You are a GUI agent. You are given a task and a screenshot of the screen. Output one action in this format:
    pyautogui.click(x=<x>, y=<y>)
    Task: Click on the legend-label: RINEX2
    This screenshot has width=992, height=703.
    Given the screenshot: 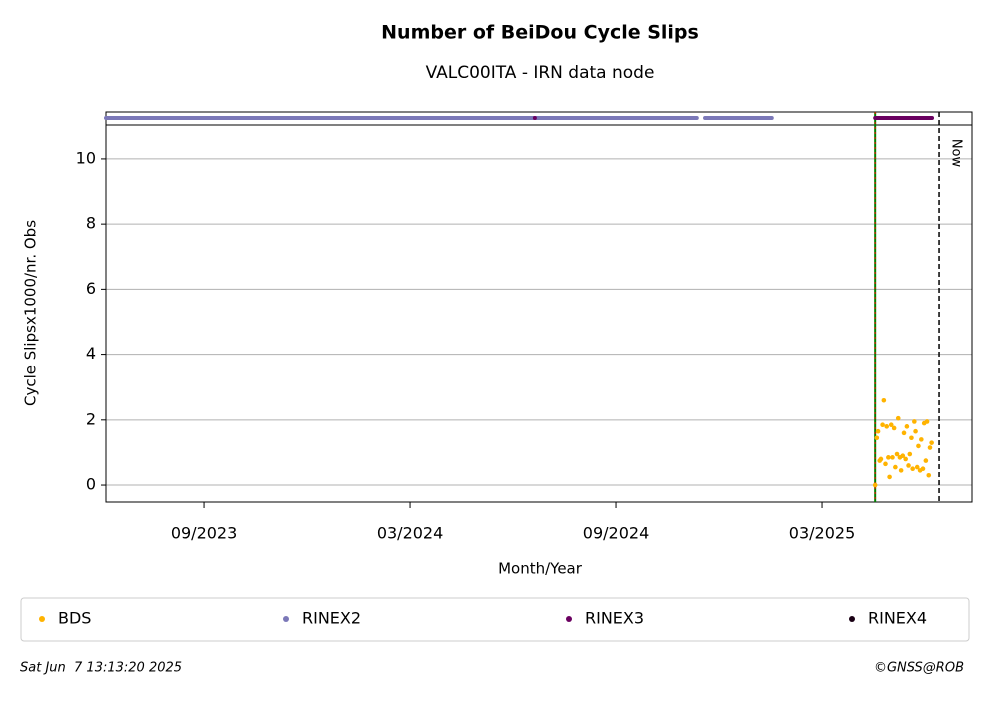 What is the action you would take?
    pyautogui.click(x=331, y=618)
    